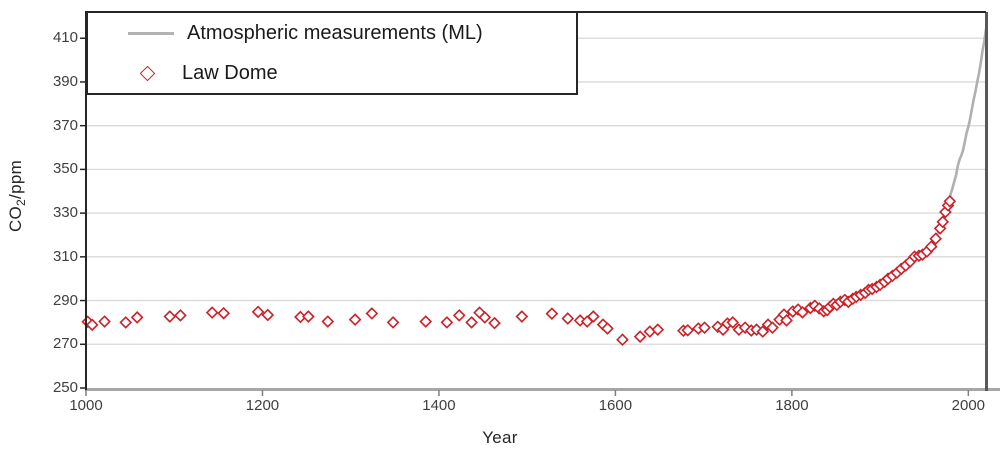 The height and width of the screenshot is (463, 1000). Describe the element at coordinates (615, 405) in the screenshot. I see `x-tick-label: 1600` at that location.